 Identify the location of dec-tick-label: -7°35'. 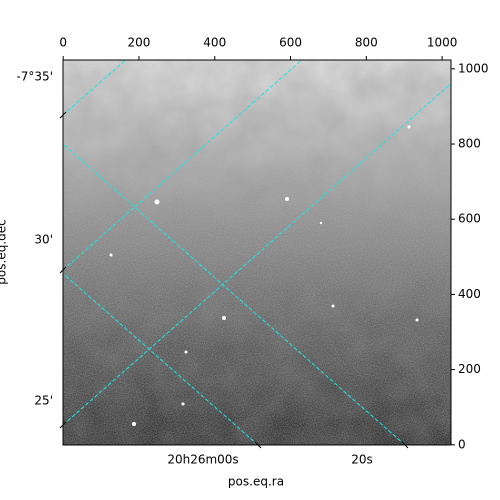
(34, 77).